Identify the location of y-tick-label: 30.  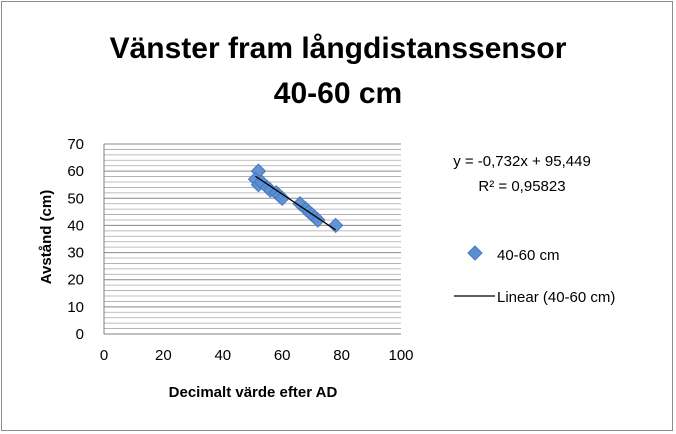
(75, 253).